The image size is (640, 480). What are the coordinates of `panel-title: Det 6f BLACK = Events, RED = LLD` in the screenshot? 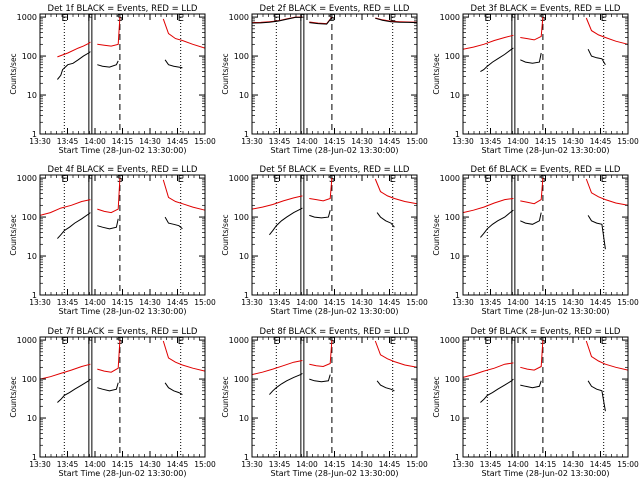 It's located at (546, 170).